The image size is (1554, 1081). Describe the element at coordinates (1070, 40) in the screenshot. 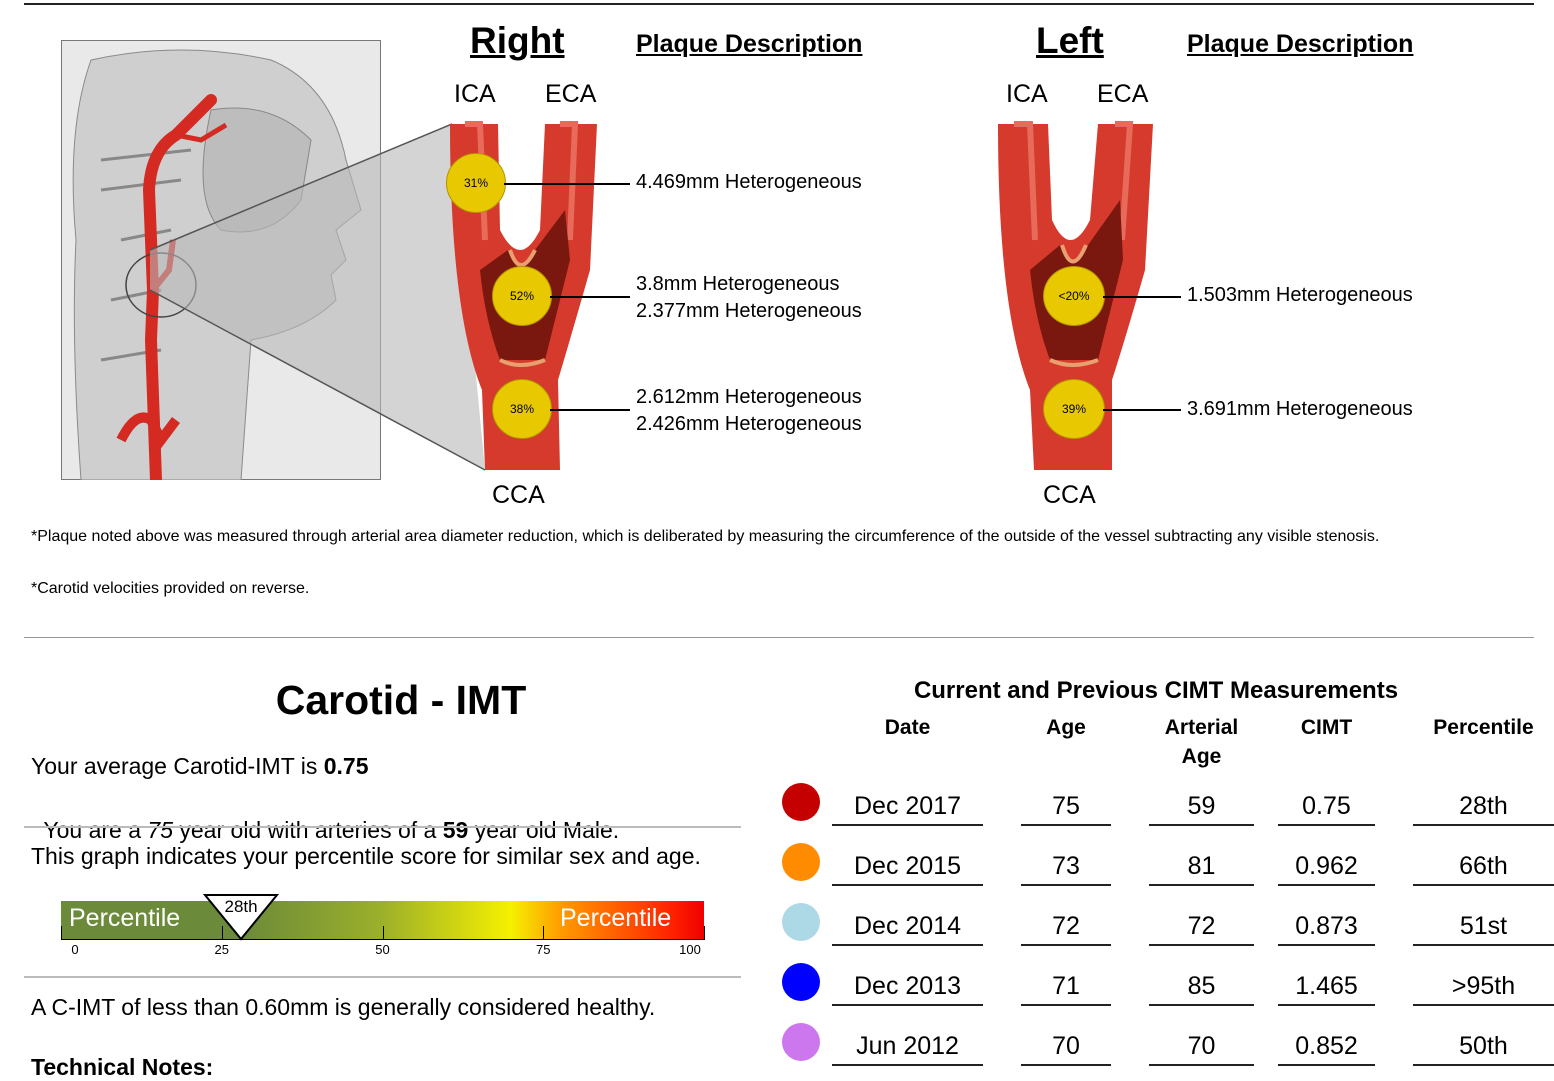

I see `left-heading: Left` at that location.